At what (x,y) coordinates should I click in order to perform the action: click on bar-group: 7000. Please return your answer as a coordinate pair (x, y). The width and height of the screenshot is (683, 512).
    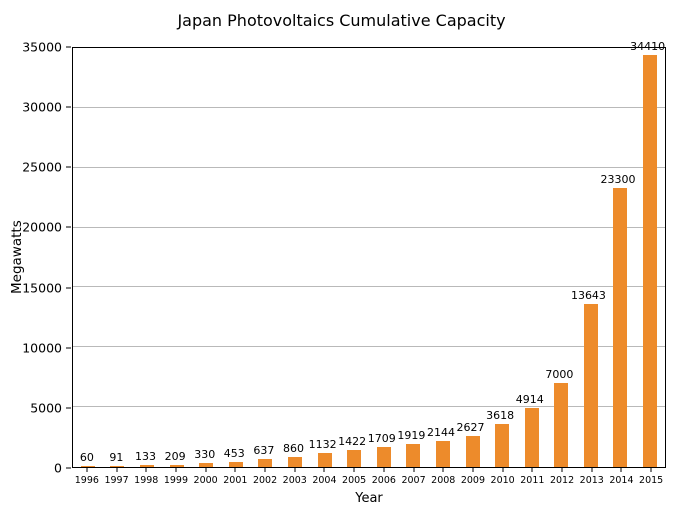
    Looking at the image, I should click on (561, 257).